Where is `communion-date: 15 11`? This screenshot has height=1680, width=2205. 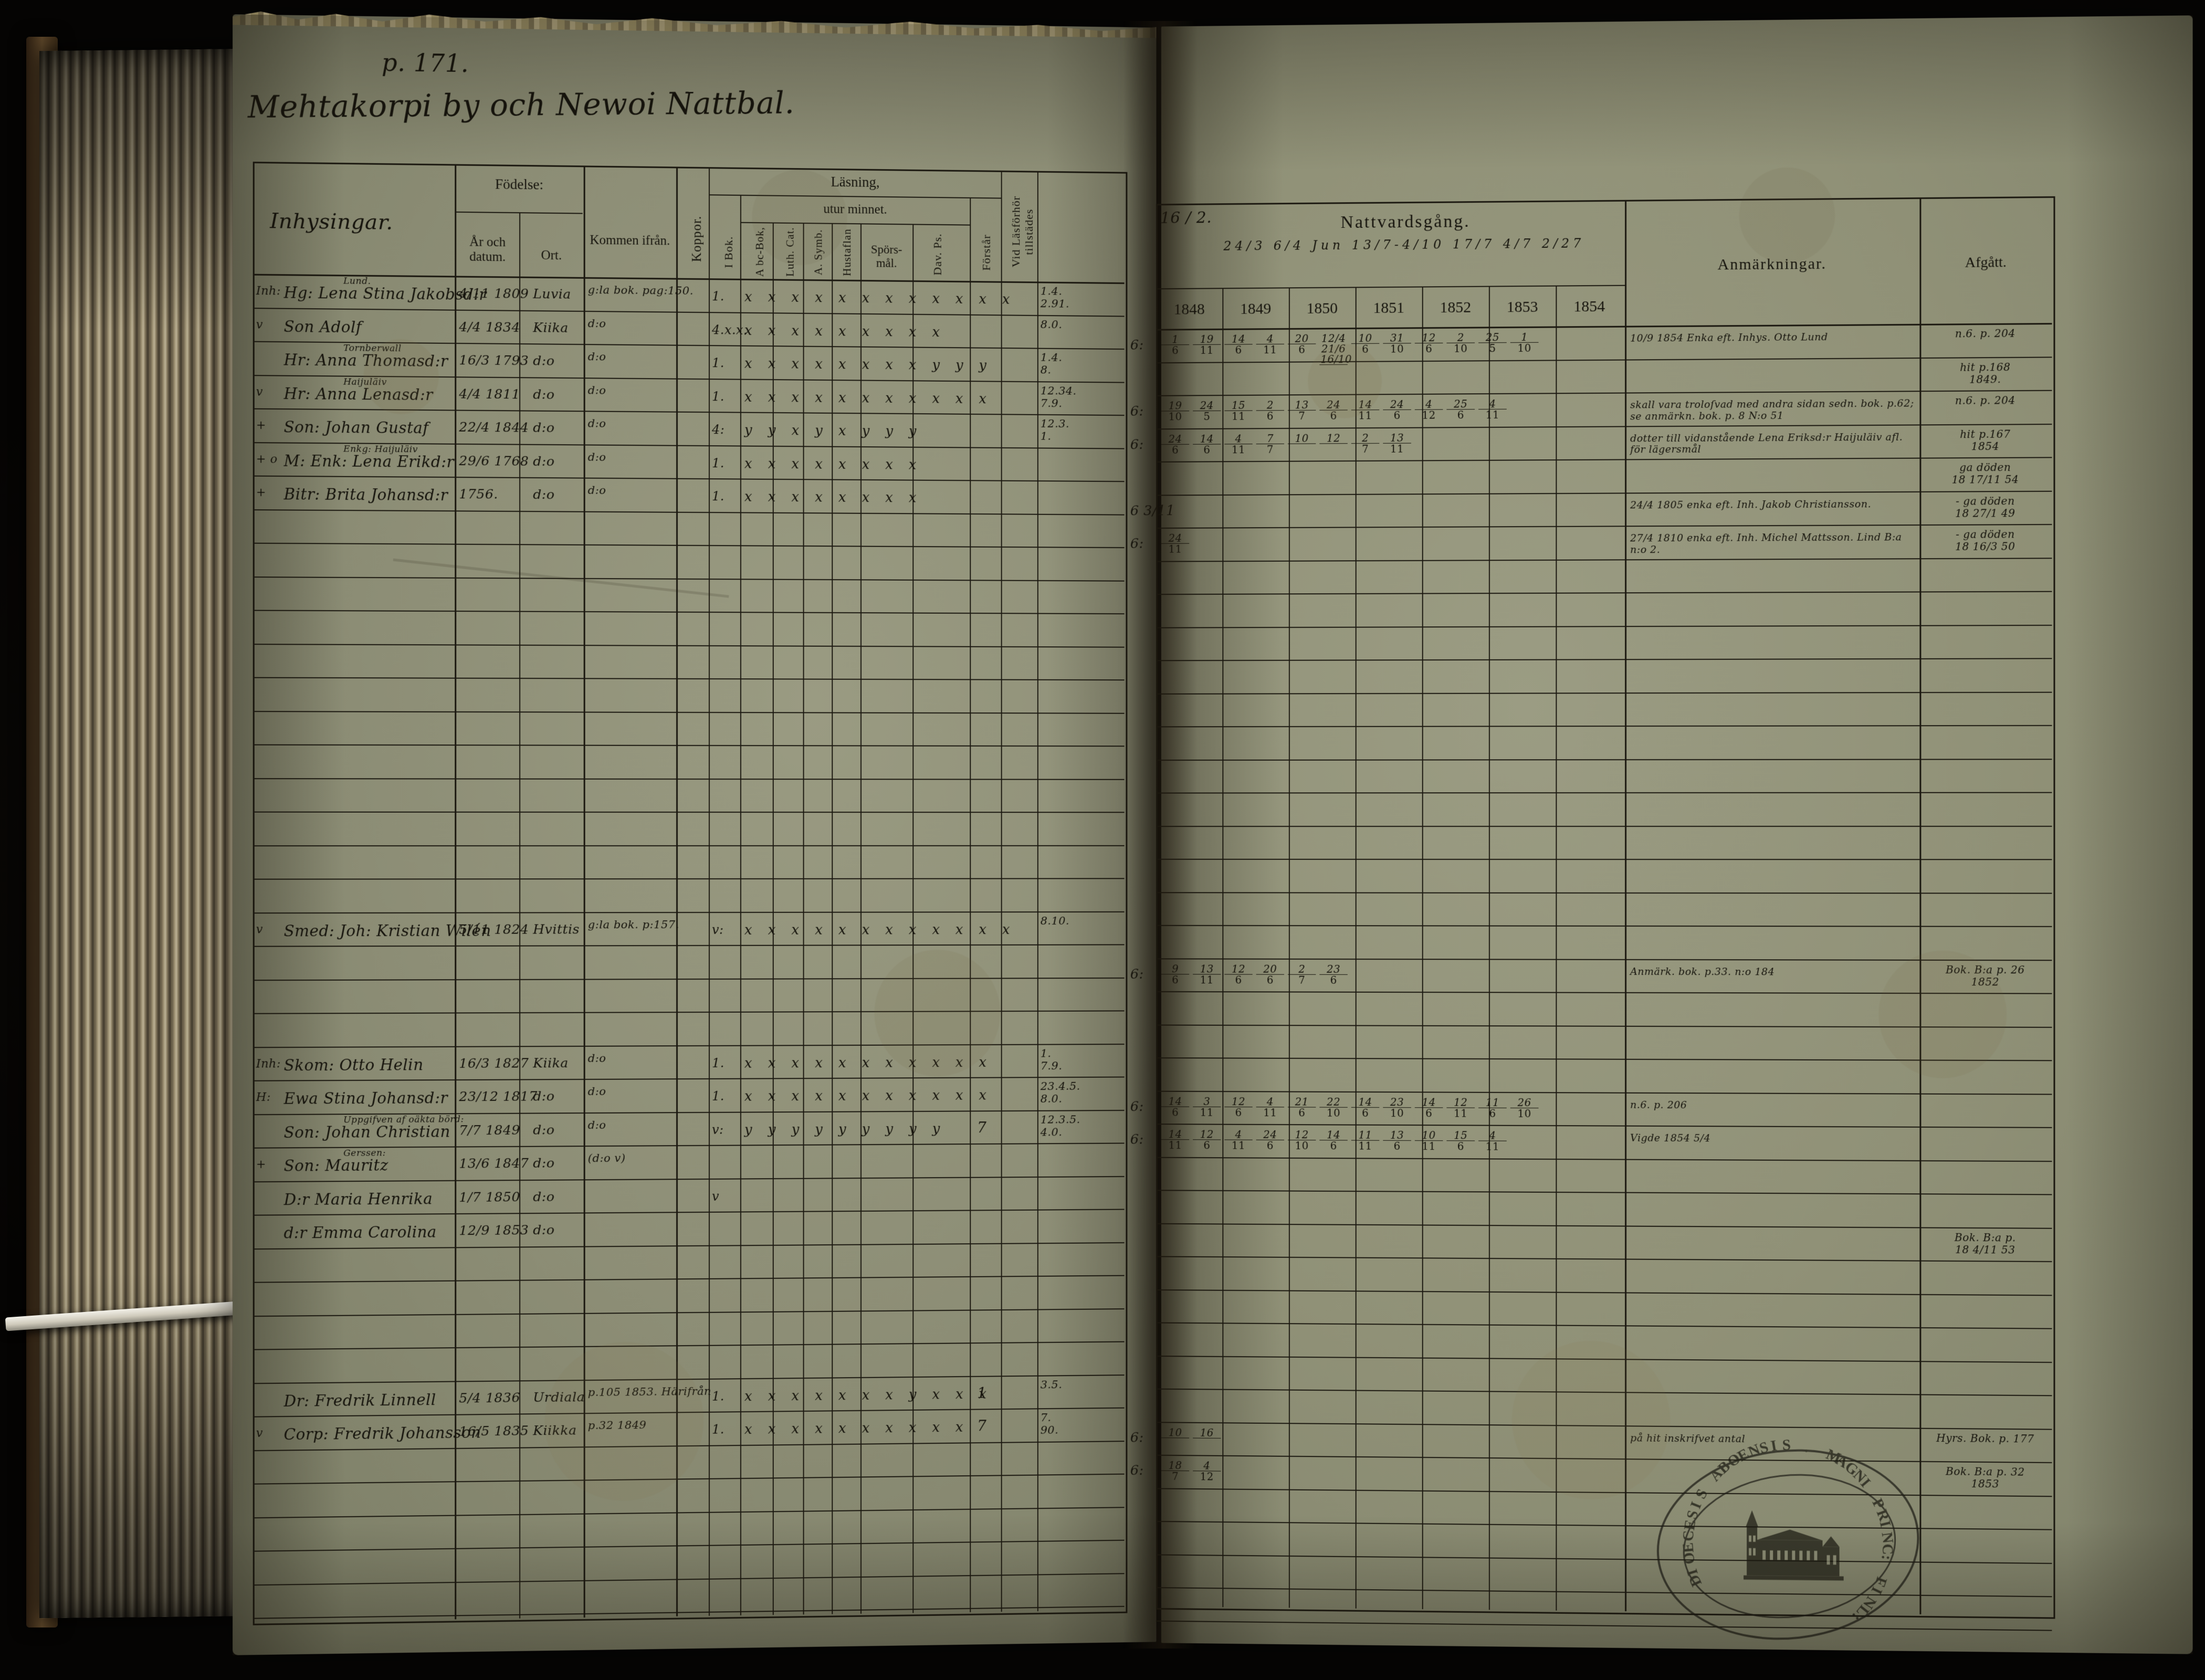 communion-date: 15 11 is located at coordinates (1238, 411).